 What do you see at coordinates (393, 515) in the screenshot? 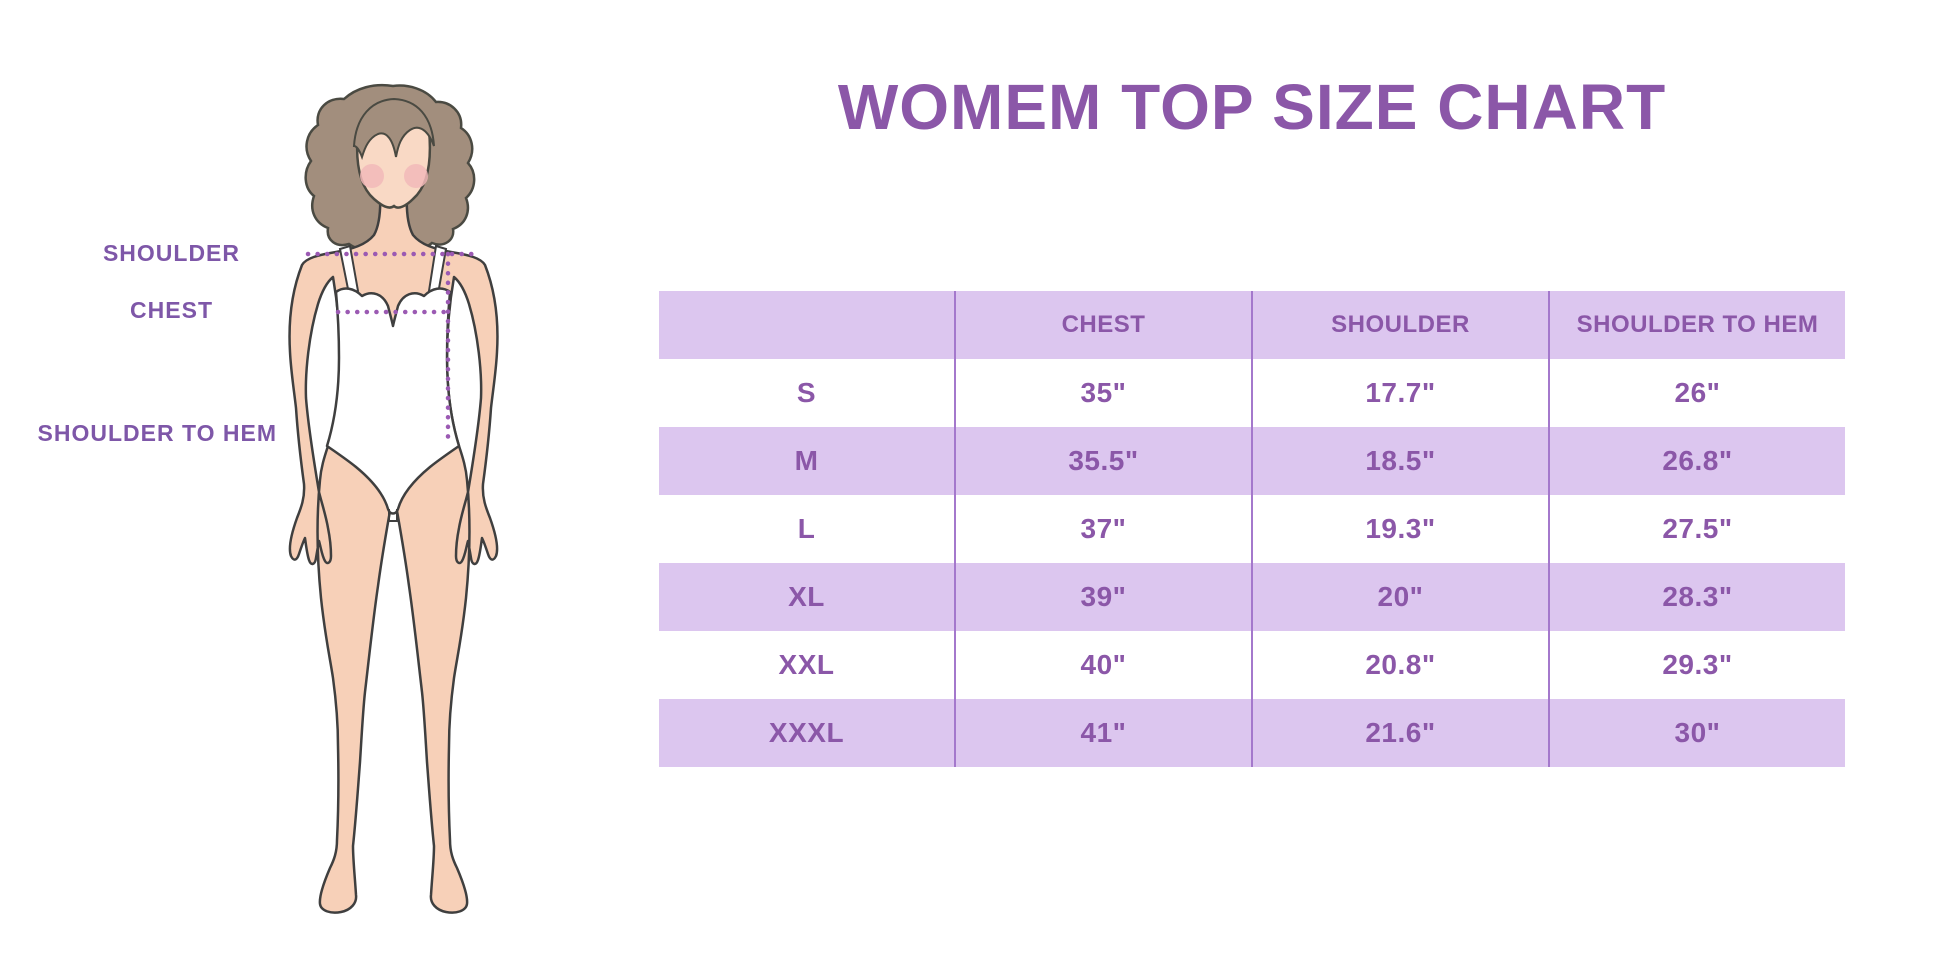
I see `crotch-mark` at bounding box center [393, 515].